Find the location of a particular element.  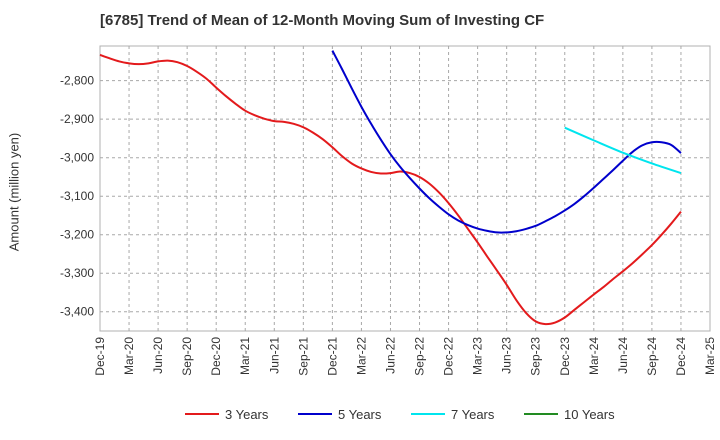

x-tick-label: Jun-23 is located at coordinates (507, 355).